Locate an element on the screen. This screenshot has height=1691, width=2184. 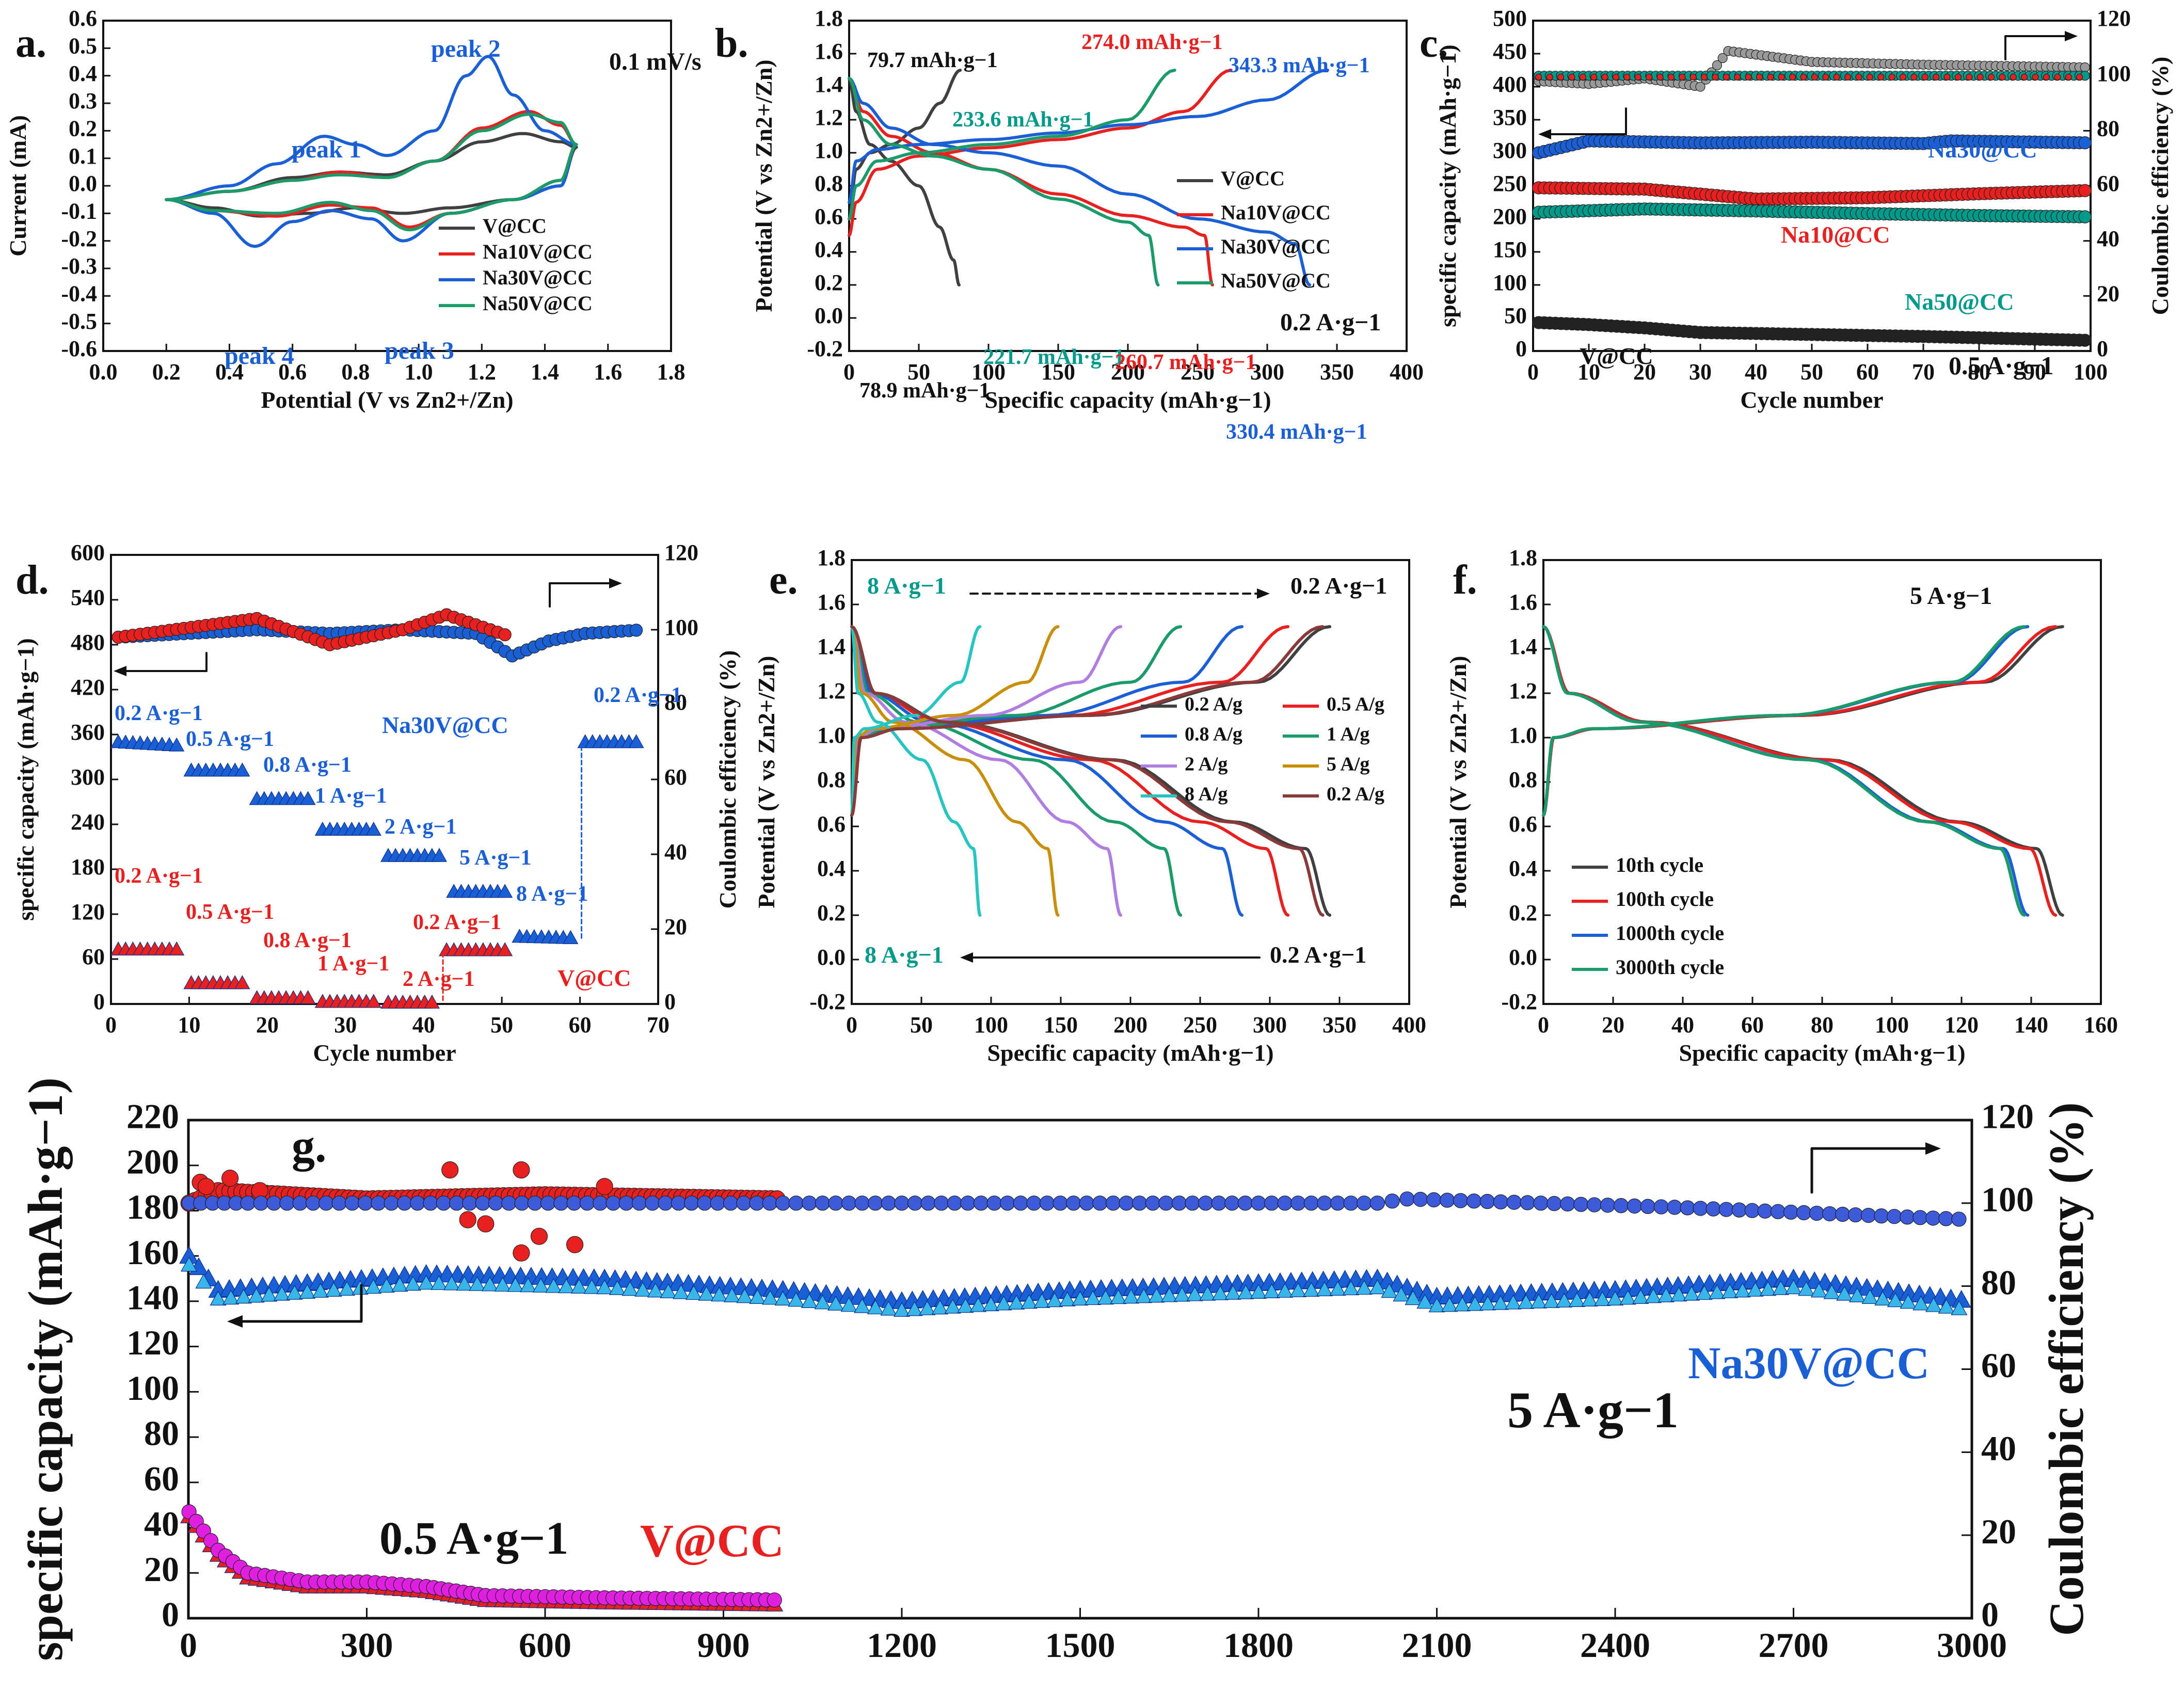
y-tick-label: 0.2 is located at coordinates (831, 913).